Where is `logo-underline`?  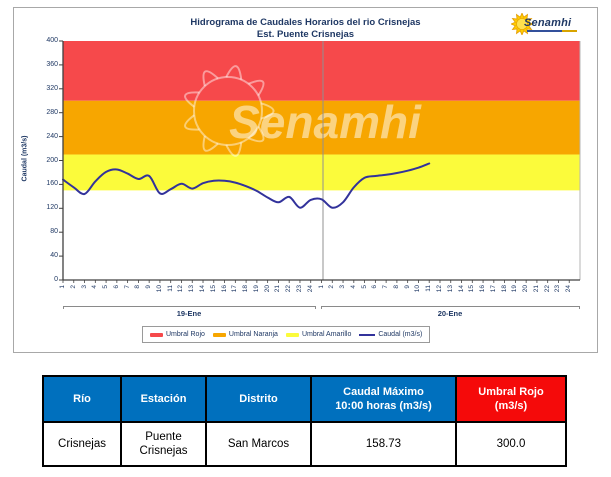
logo-underline is located at coordinates (552, 31).